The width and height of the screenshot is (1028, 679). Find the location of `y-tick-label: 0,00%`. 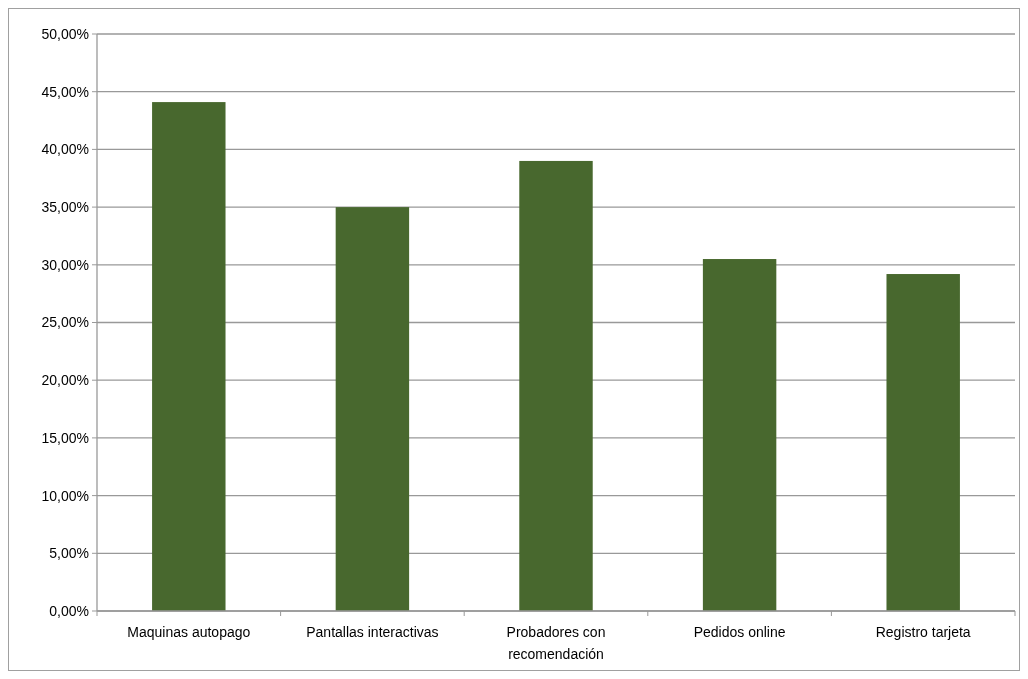

y-tick-label: 0,00% is located at coordinates (69, 610).